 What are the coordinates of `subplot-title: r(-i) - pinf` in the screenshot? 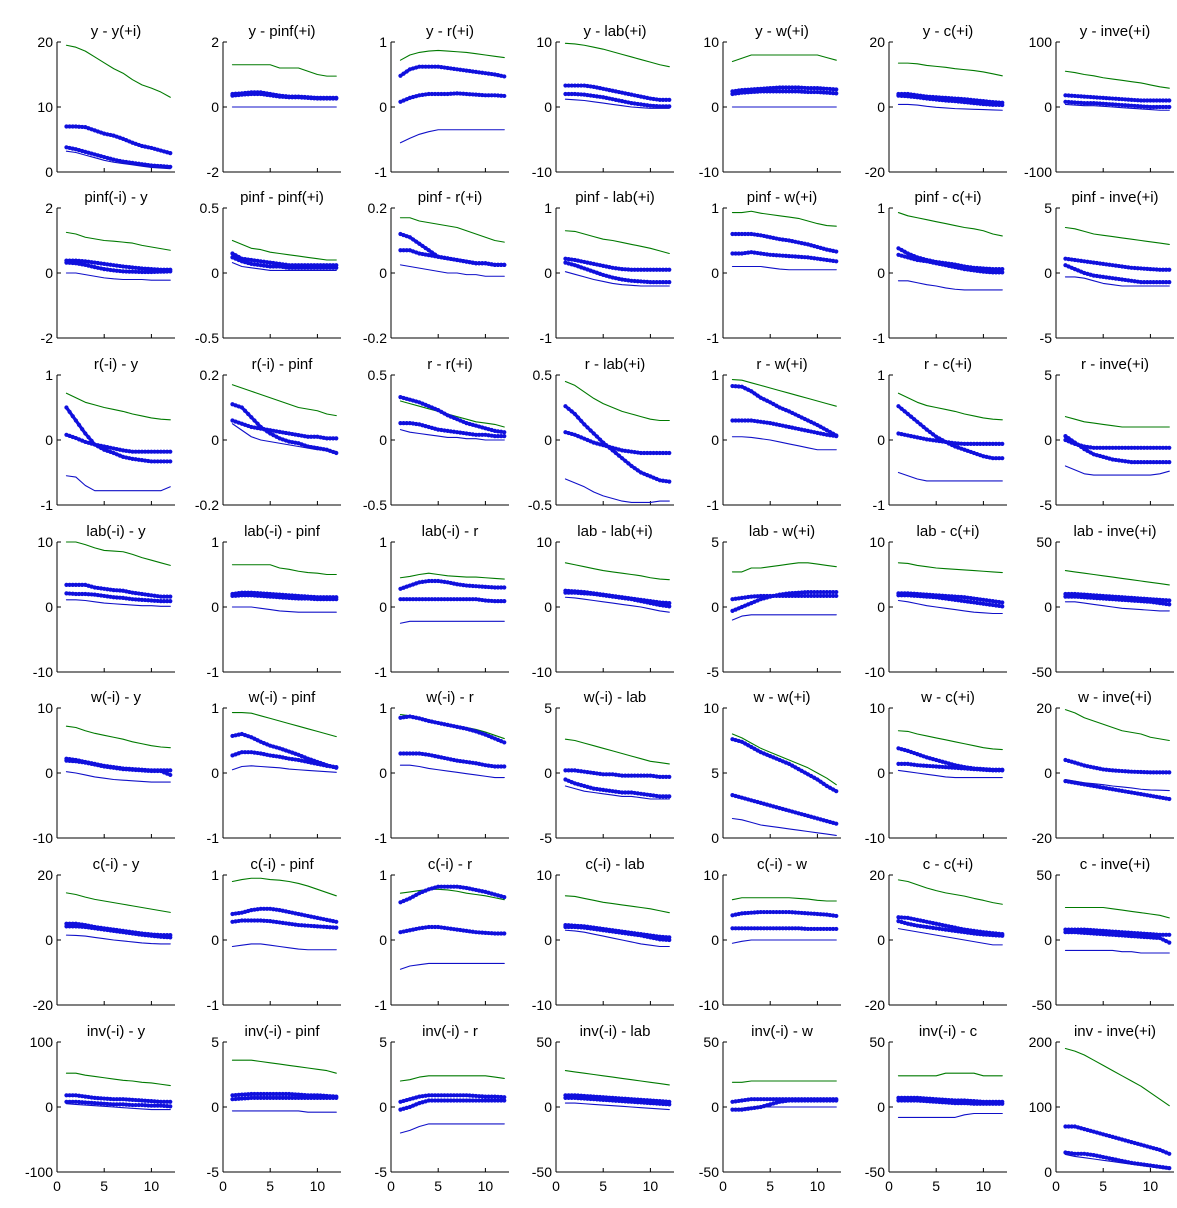 It's located at (283, 364).